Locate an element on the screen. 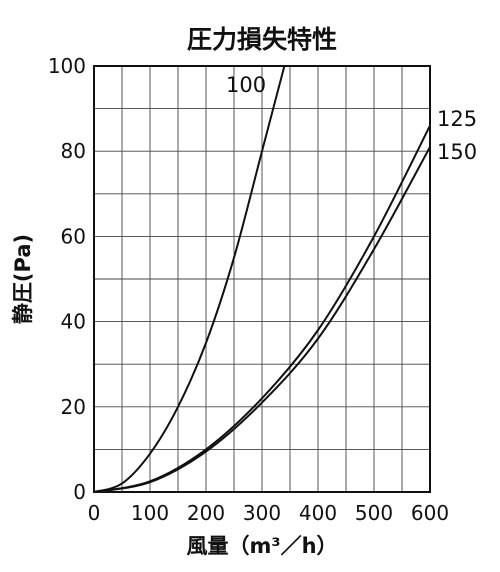  x-tick-label: 100 is located at coordinates (150, 513).